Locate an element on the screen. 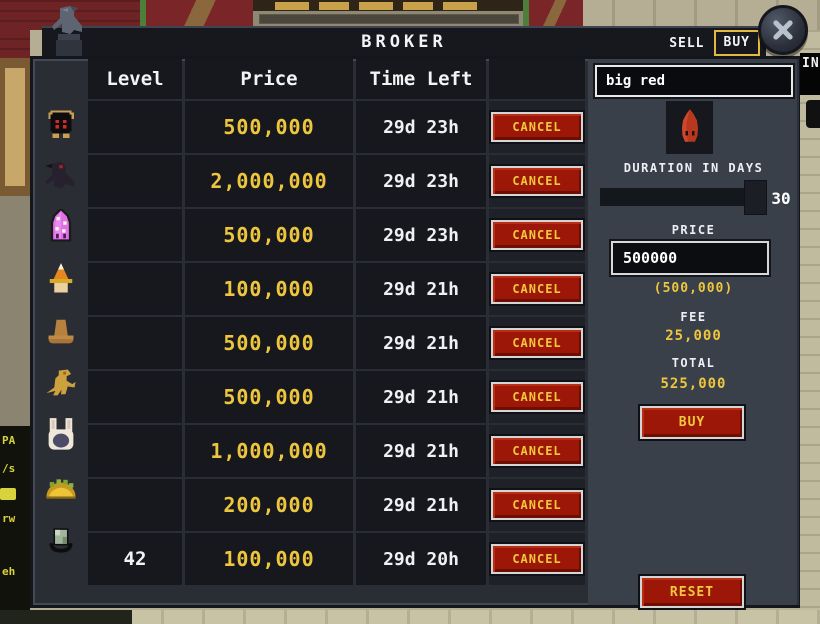 The height and width of the screenshot is (624, 820). chat-fragment: /s is located at coordinates (9, 468).